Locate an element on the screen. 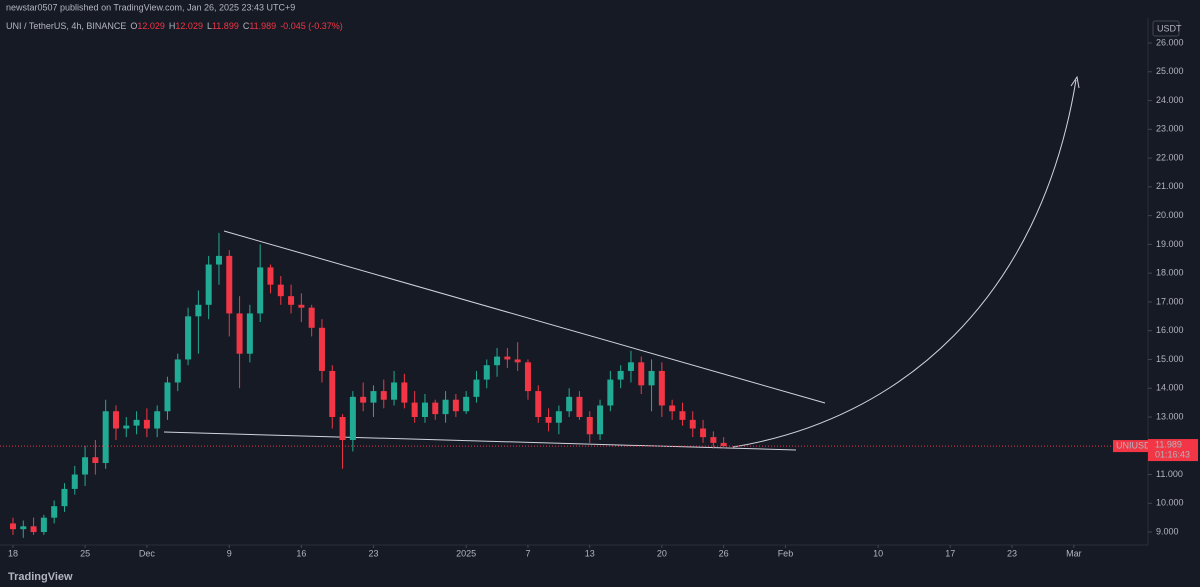  currency: USDT is located at coordinates (1169, 28).